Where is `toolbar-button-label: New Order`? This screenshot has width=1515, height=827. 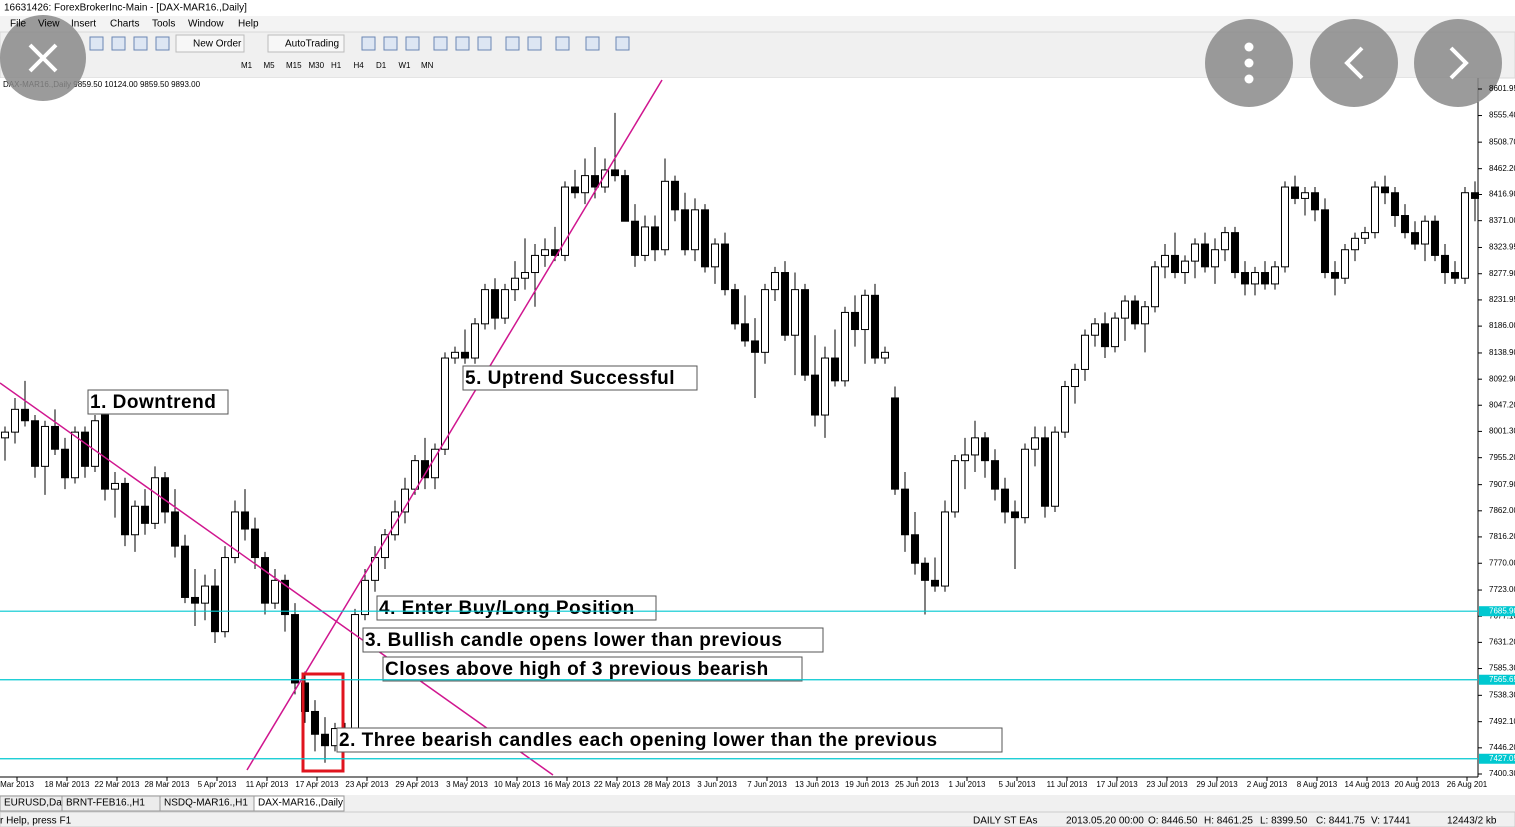
toolbar-button-label: New Order is located at coordinates (217, 44).